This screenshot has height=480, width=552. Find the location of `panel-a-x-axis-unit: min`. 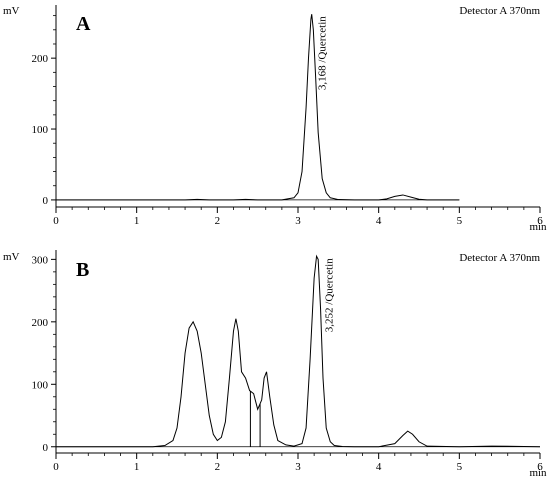

panel-a-x-axis-unit: min is located at coordinates (538, 227).